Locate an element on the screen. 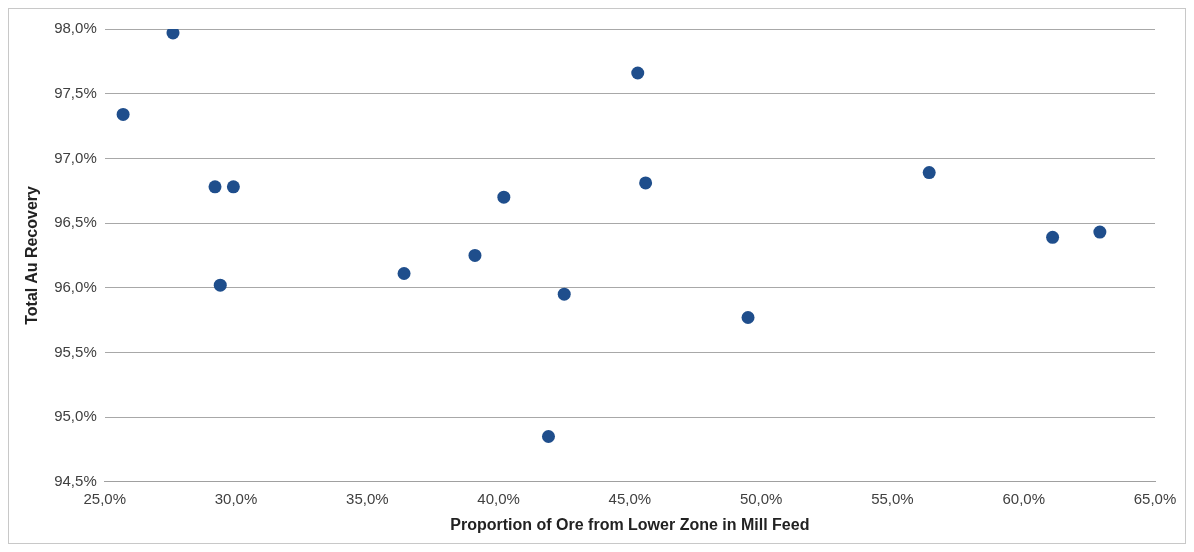  x-axis-title: Proportion of Ore from Lower Zone in Mill Feed is located at coordinates (630, 524).